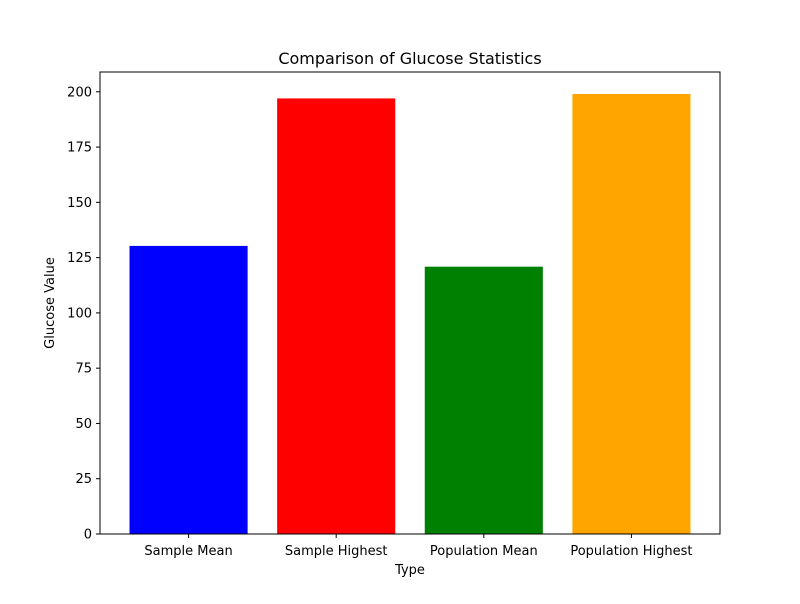  Describe the element at coordinates (50, 303) in the screenshot. I see `y-axis-label: Glucose Value` at that location.